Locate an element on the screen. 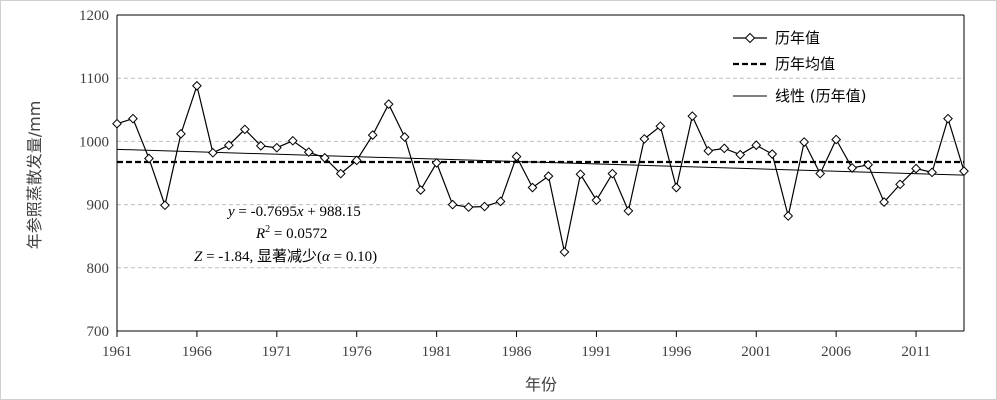 The width and height of the screenshot is (997, 400). x-tick-label-1976: 1976 is located at coordinates (357, 352).